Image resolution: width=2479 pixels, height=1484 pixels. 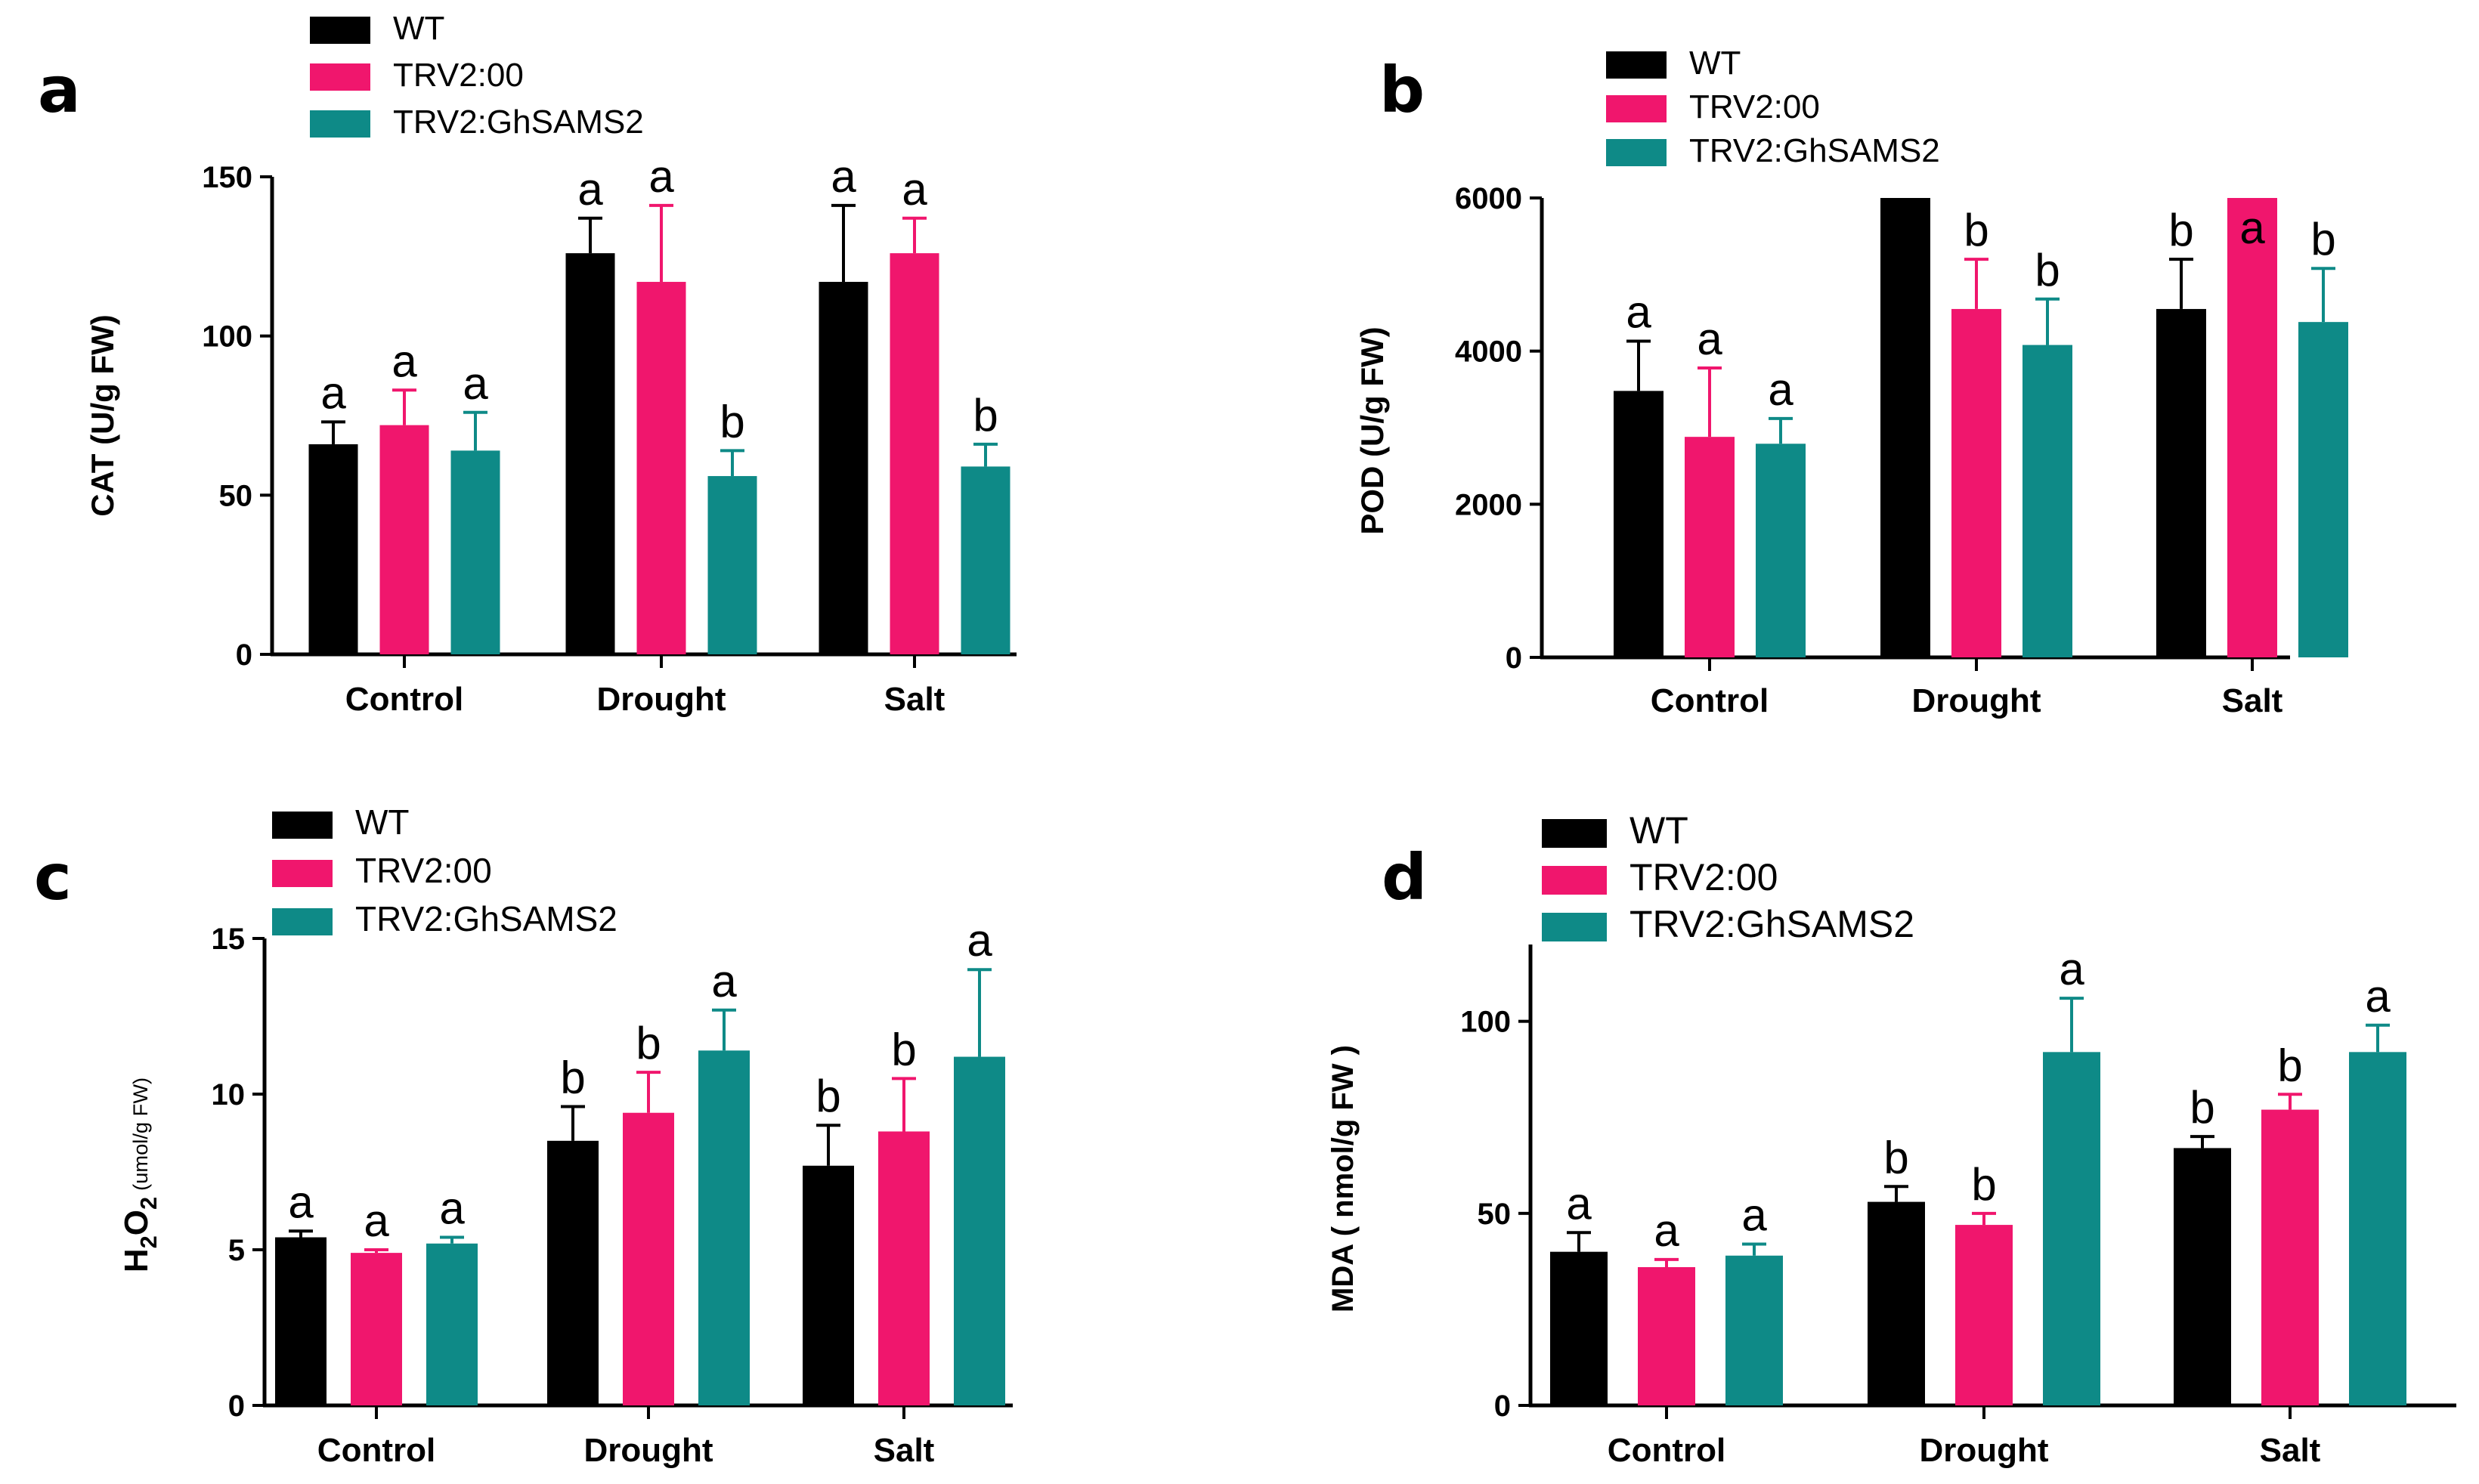 What do you see at coordinates (1488, 505) in the screenshot?
I see `y-tick-label: 2000` at bounding box center [1488, 505].